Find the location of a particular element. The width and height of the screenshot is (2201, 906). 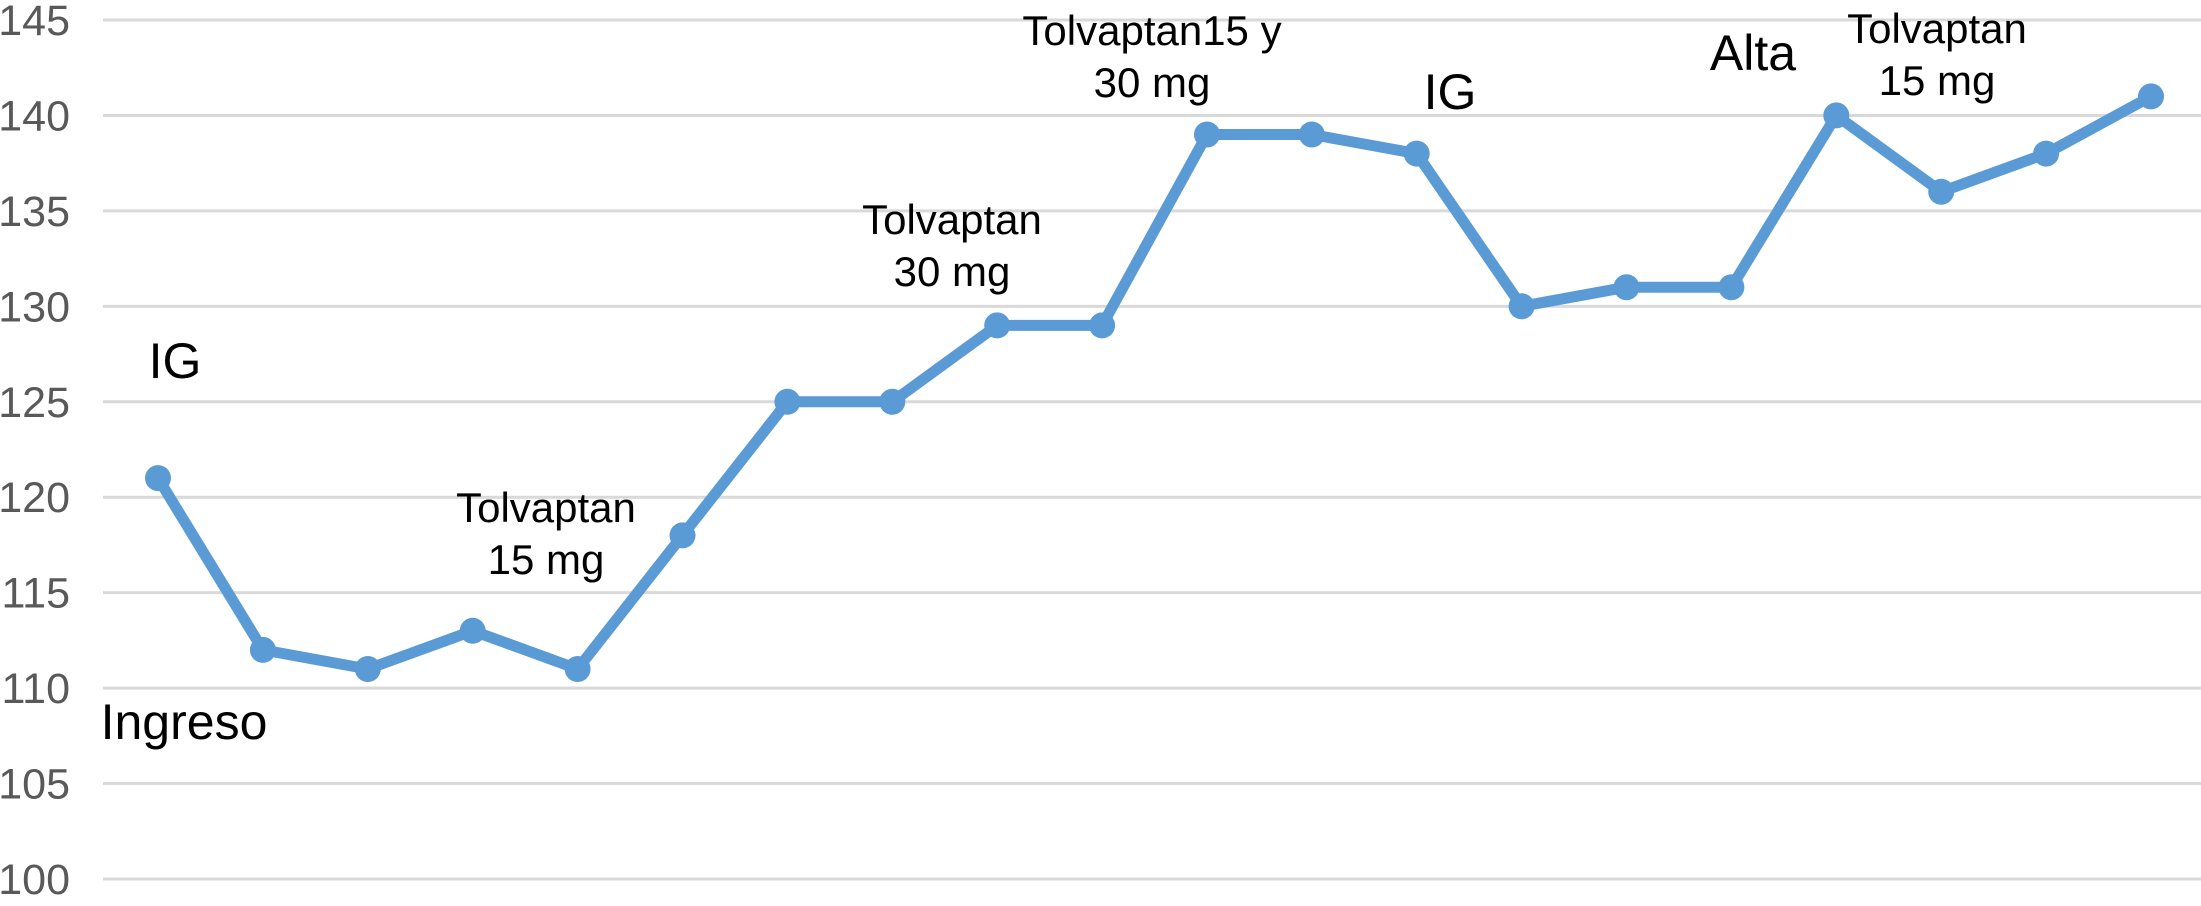

y-axis-tick-label: 125 is located at coordinates (35, 403).